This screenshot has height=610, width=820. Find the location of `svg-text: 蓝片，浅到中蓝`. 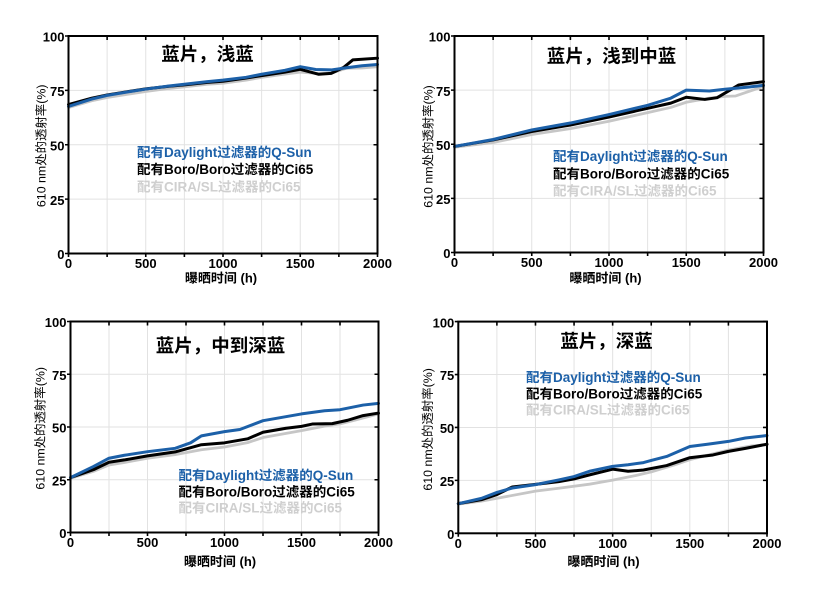

svg-text: 蓝片，浅到中蓝 is located at coordinates (612, 56).